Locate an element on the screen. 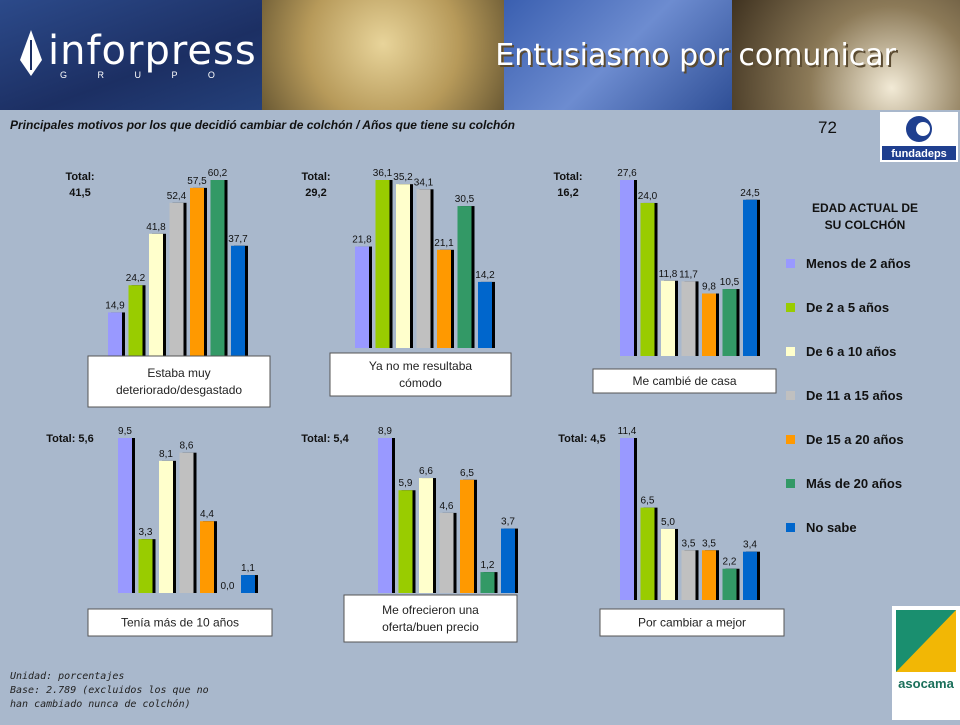 Image resolution: width=960 pixels, height=725 pixels. fundadeps-text: fundadeps is located at coordinates (919, 154).